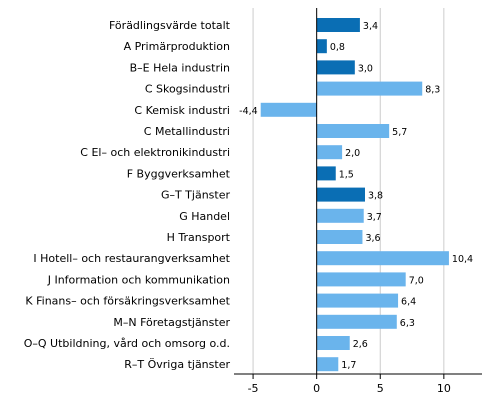 The width and height of the screenshot is (491, 416). Describe the element at coordinates (177, 46) in the screenshot. I see `category-label: A Primärproduktion` at that location.